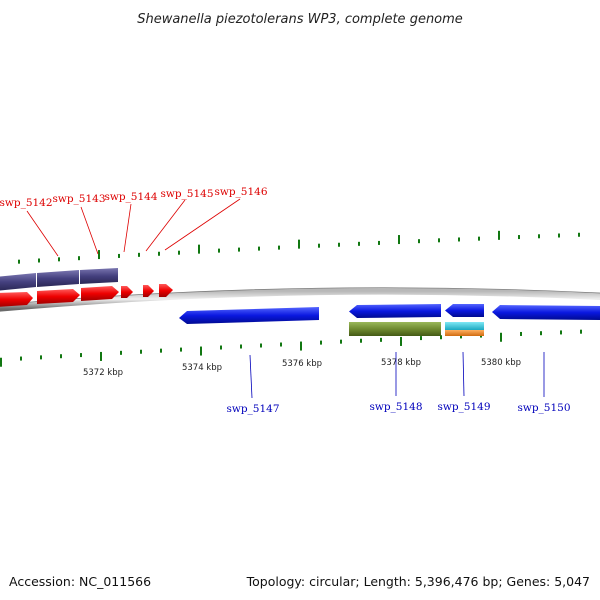 This screenshot has height=600, width=600. I want to click on gene-label-swp-5146: swp_5146, so click(240, 192).